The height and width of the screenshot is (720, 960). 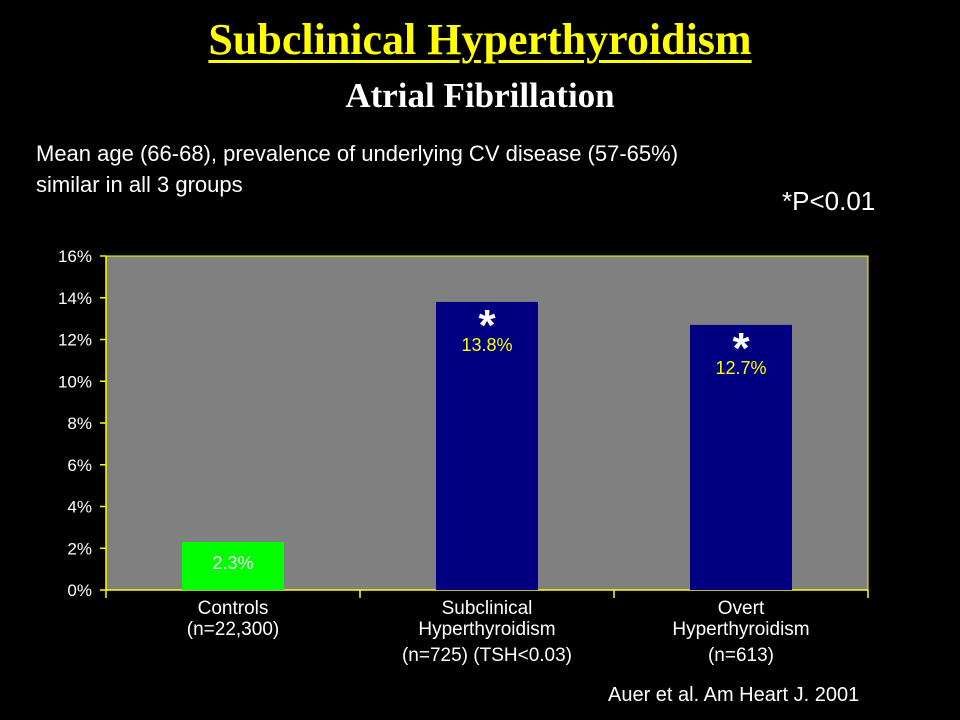 I want to click on y-axis: 0% 2% 4% 6% 8% 10% 12% 14% 16%, so click(x=82, y=423).